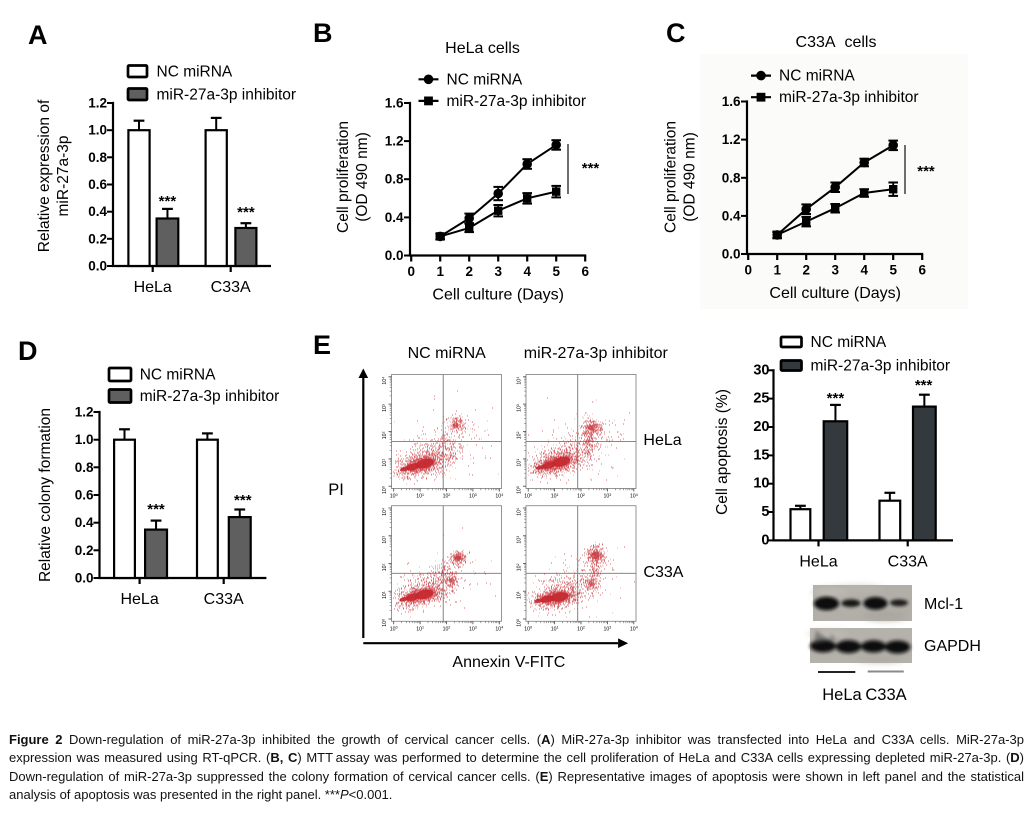 This screenshot has width=1033, height=821. What do you see at coordinates (45, 495) in the screenshot?
I see `svg-text: Relative colony formation` at bounding box center [45, 495].